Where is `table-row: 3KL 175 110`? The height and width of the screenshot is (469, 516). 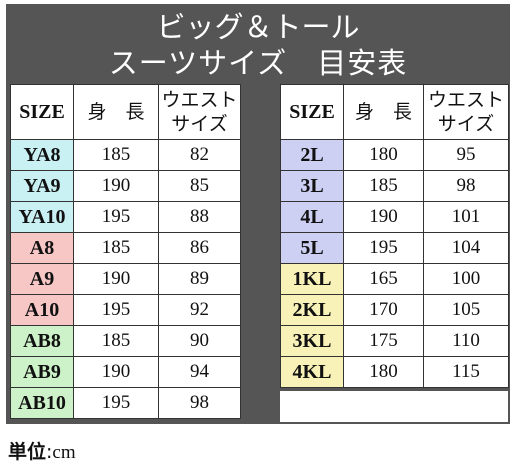 table-row: 3KL 175 110 is located at coordinates (394, 341).